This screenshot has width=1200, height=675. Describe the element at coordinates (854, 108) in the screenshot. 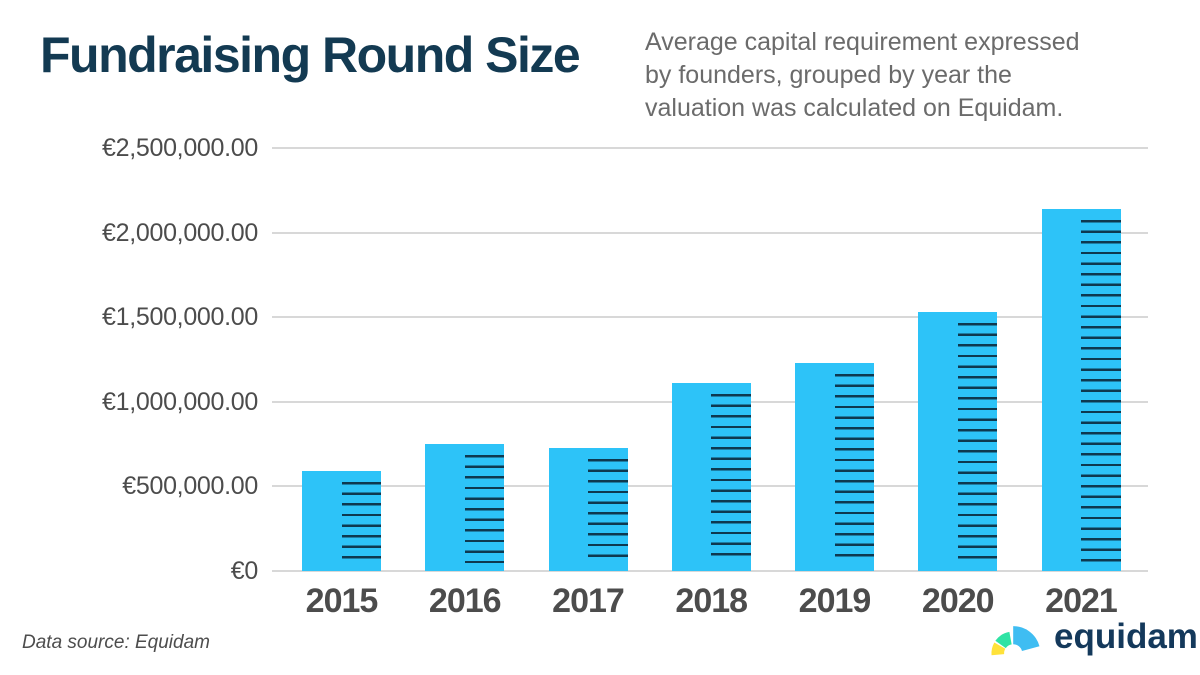

I see `chart-subtitle-line: valuation was calculated on Equidam.` at that location.